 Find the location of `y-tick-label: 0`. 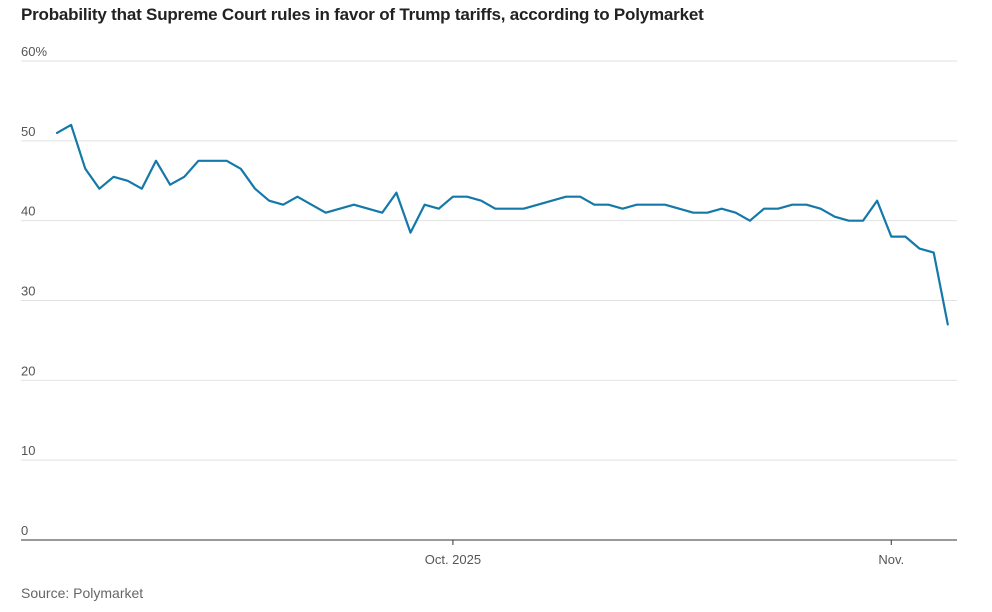

y-tick-label: 0 is located at coordinates (24, 530).